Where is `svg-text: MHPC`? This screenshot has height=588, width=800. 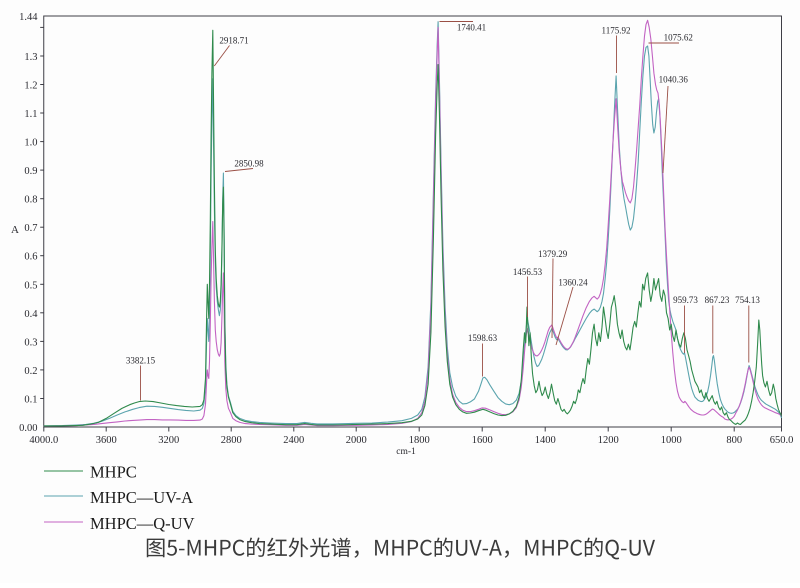
svg-text: MHPC is located at coordinates (113, 472).